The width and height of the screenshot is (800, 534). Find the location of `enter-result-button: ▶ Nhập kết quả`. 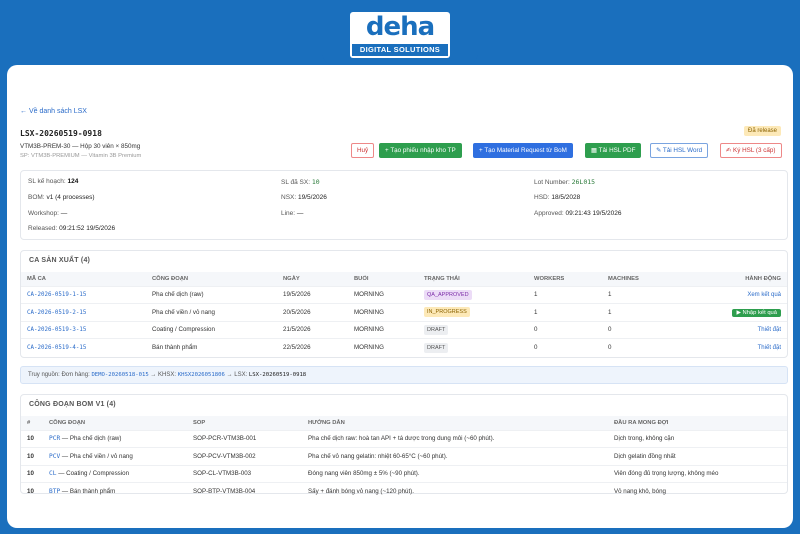

enter-result-button: ▶ Nhập kết quả is located at coordinates (756, 312).